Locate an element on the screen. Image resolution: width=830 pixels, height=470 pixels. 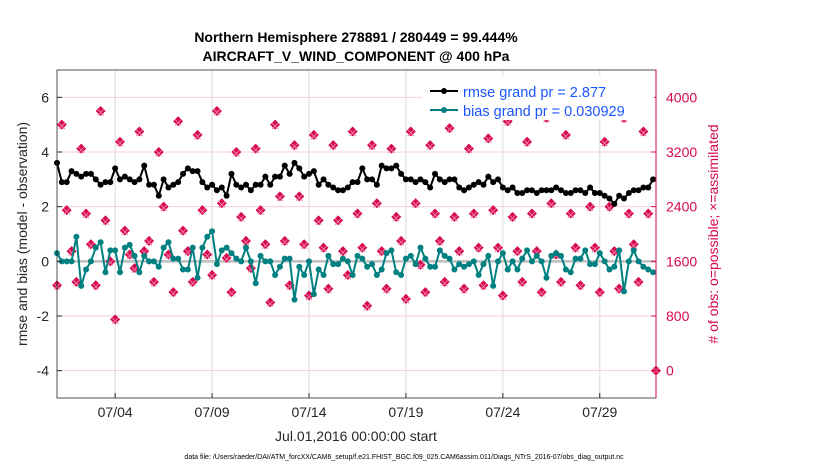
y-tick-label: 0 is located at coordinates (45, 261).